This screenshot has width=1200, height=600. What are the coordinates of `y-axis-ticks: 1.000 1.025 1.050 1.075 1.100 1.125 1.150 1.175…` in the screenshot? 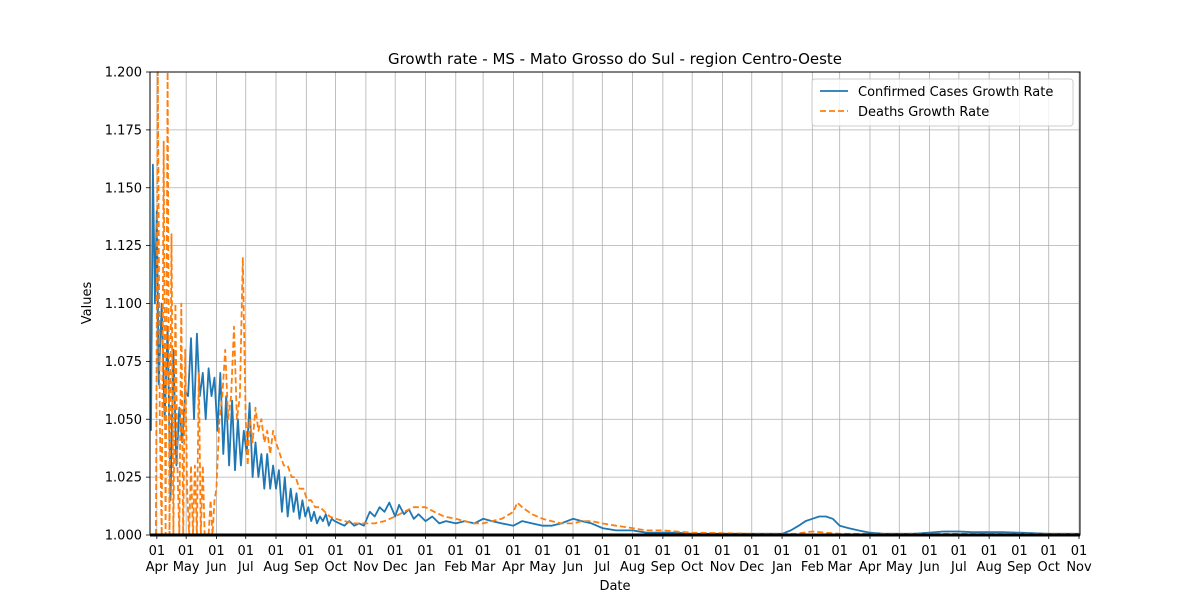 It's located at (127, 305).